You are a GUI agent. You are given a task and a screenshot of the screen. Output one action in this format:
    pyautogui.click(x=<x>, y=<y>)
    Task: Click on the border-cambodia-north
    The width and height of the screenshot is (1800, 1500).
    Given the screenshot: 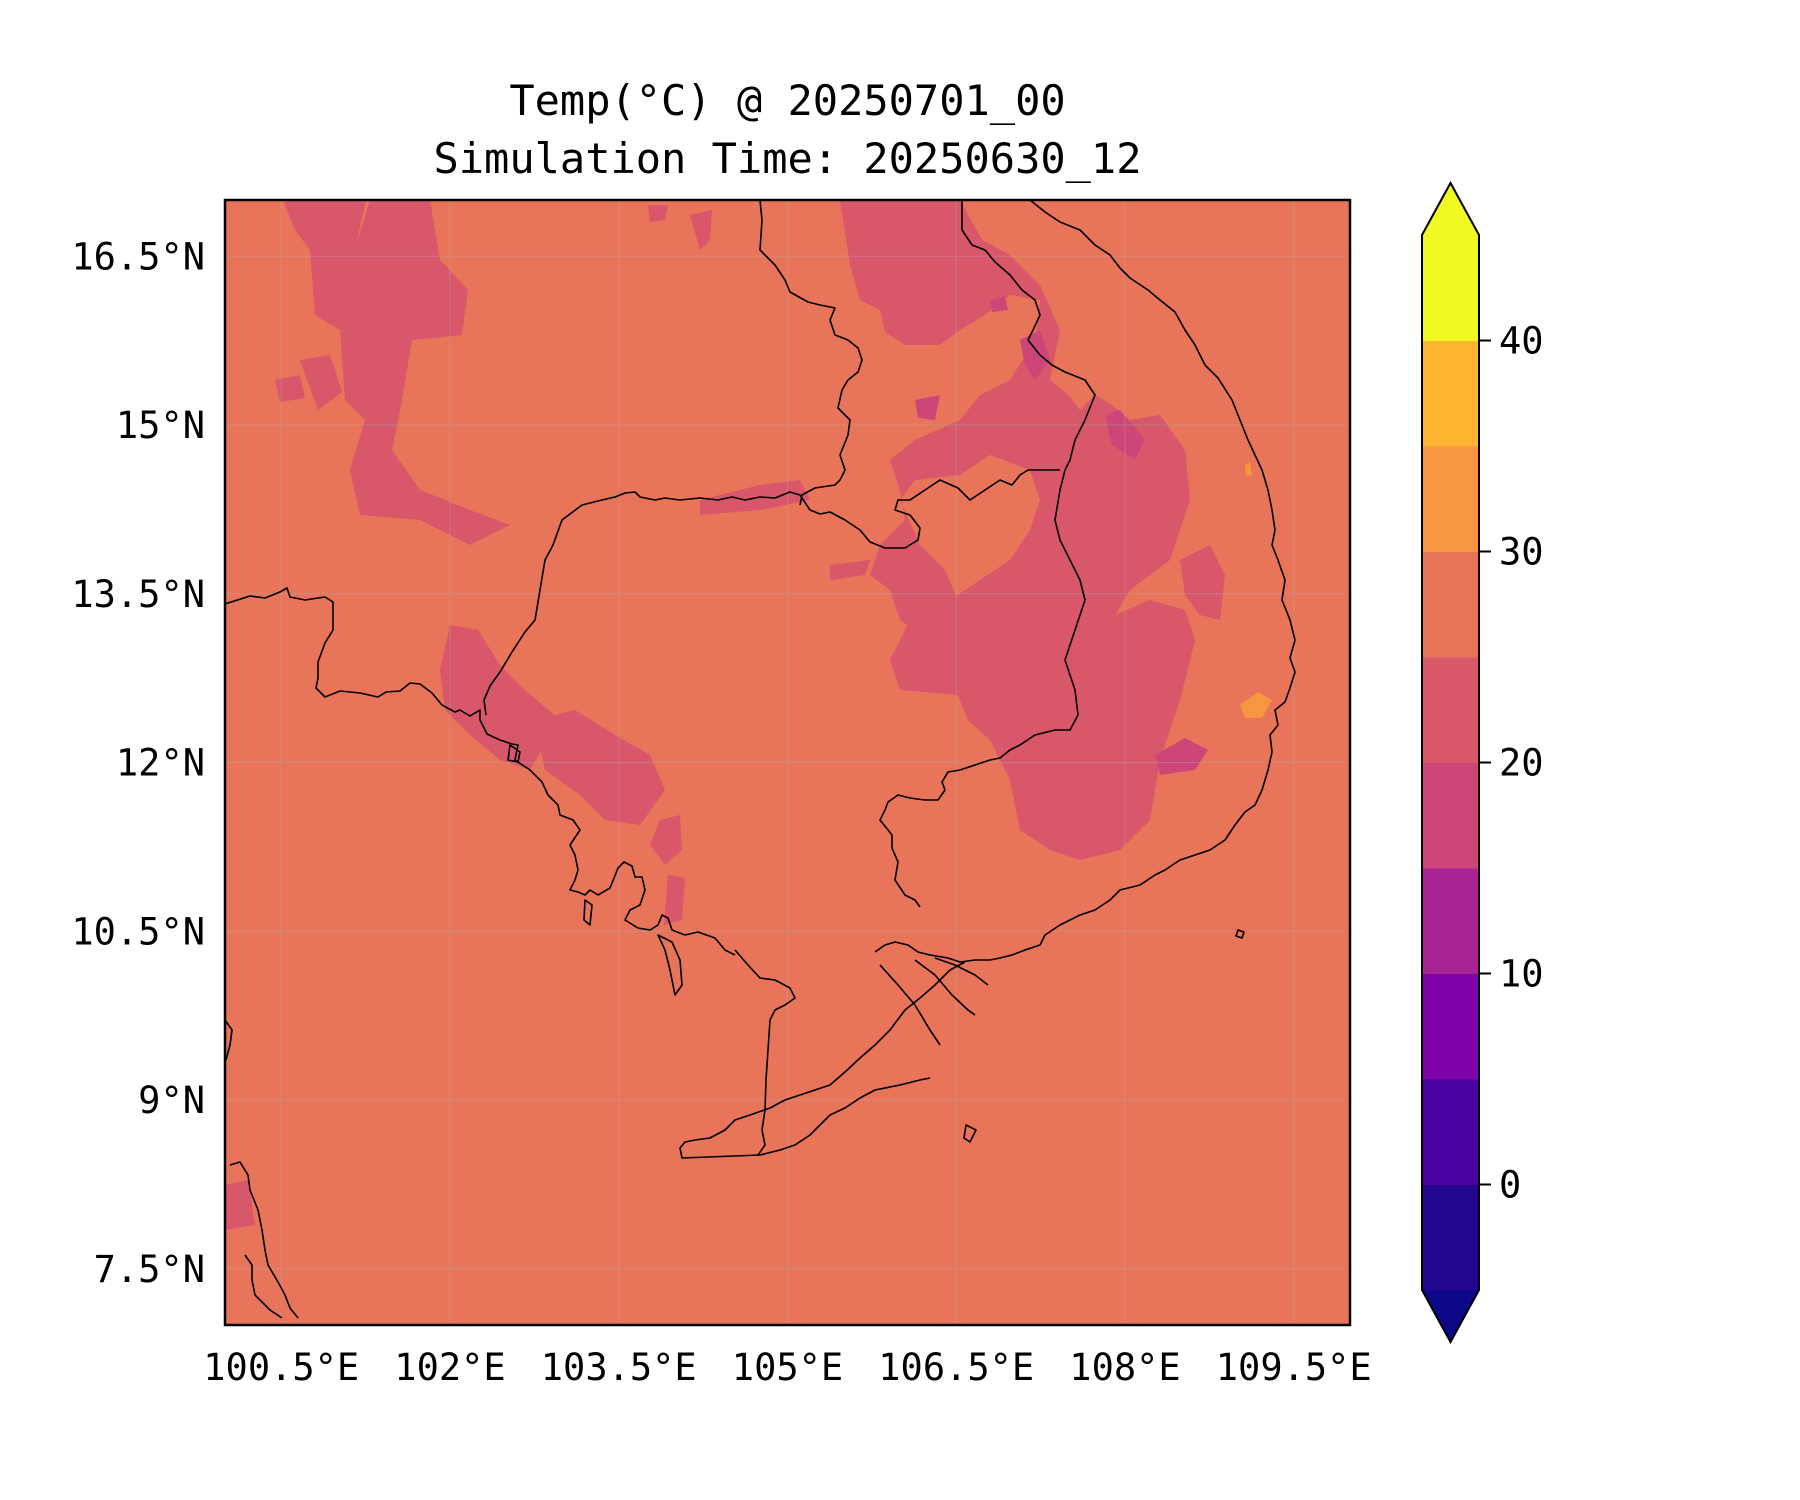 What is the action you would take?
    pyautogui.click(x=771, y=592)
    